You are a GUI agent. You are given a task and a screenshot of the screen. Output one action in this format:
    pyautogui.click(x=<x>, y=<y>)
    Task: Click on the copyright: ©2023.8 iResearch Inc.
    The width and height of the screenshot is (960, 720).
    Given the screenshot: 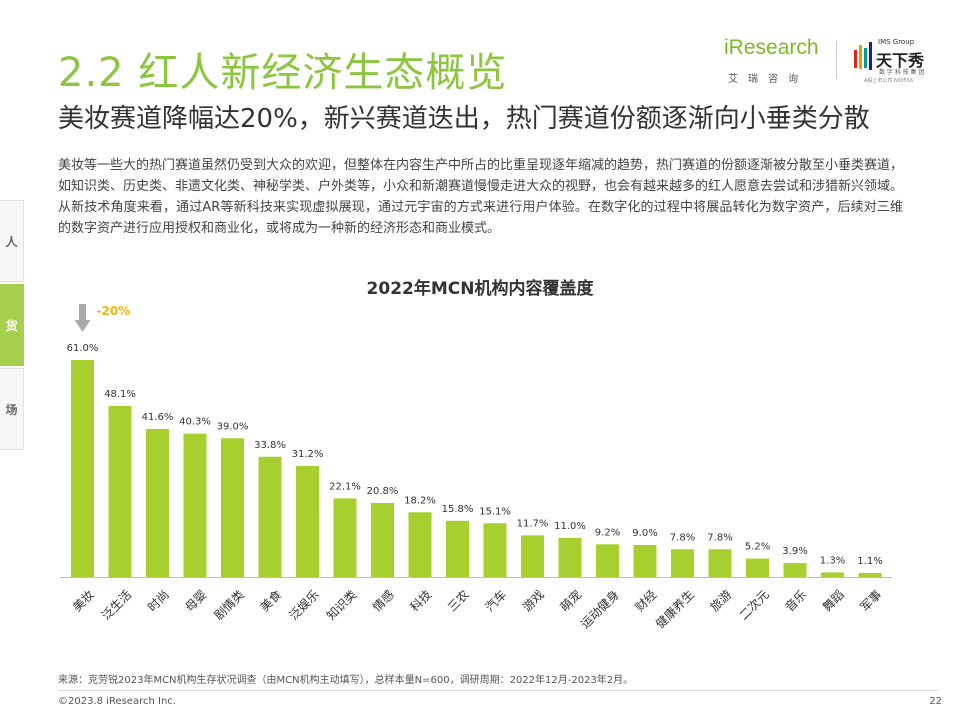 What is the action you would take?
    pyautogui.click(x=117, y=701)
    